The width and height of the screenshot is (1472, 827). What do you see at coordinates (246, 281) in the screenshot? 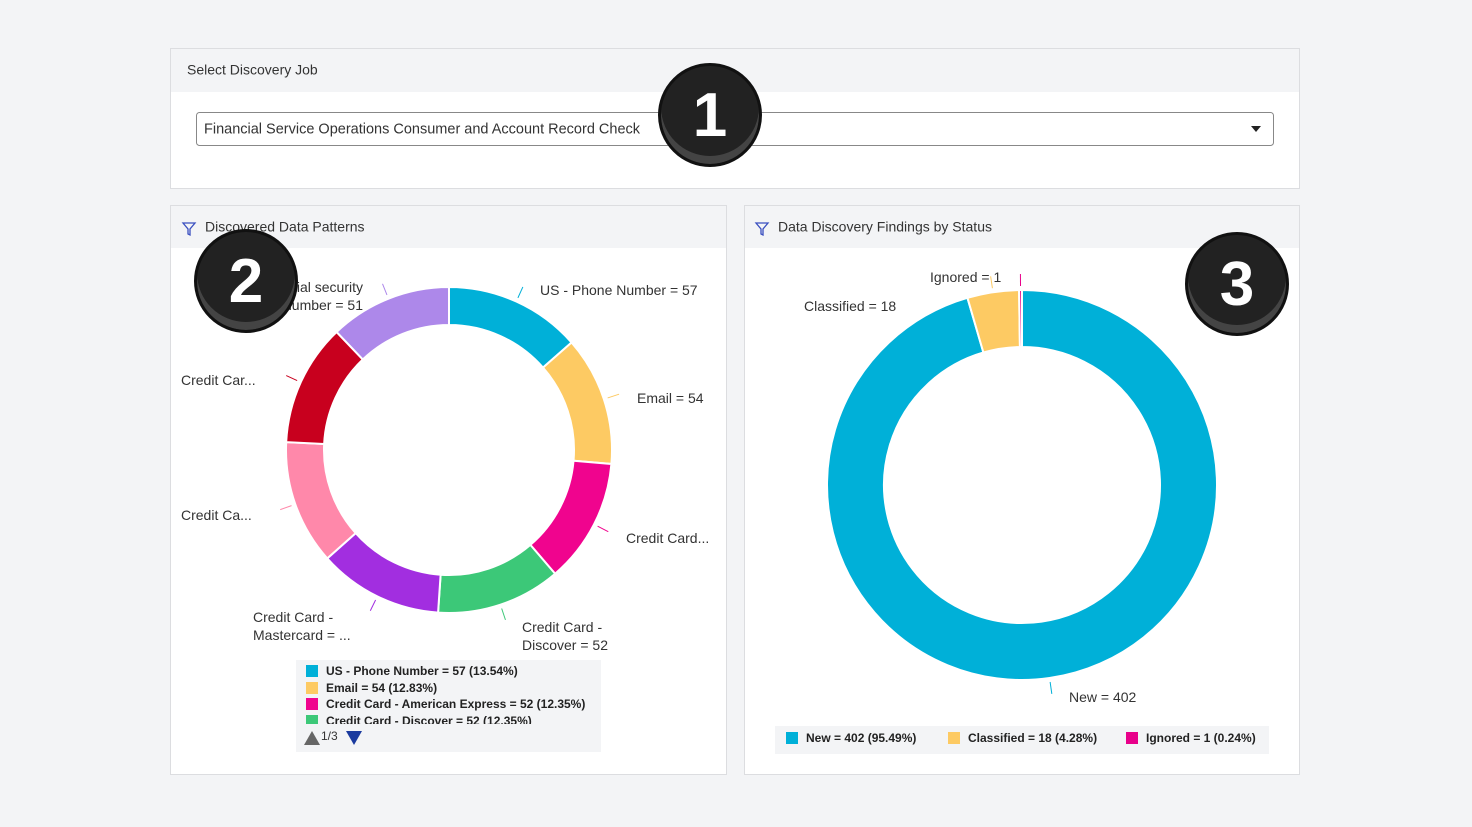
I see `callout-badge: 2` at bounding box center [246, 281].